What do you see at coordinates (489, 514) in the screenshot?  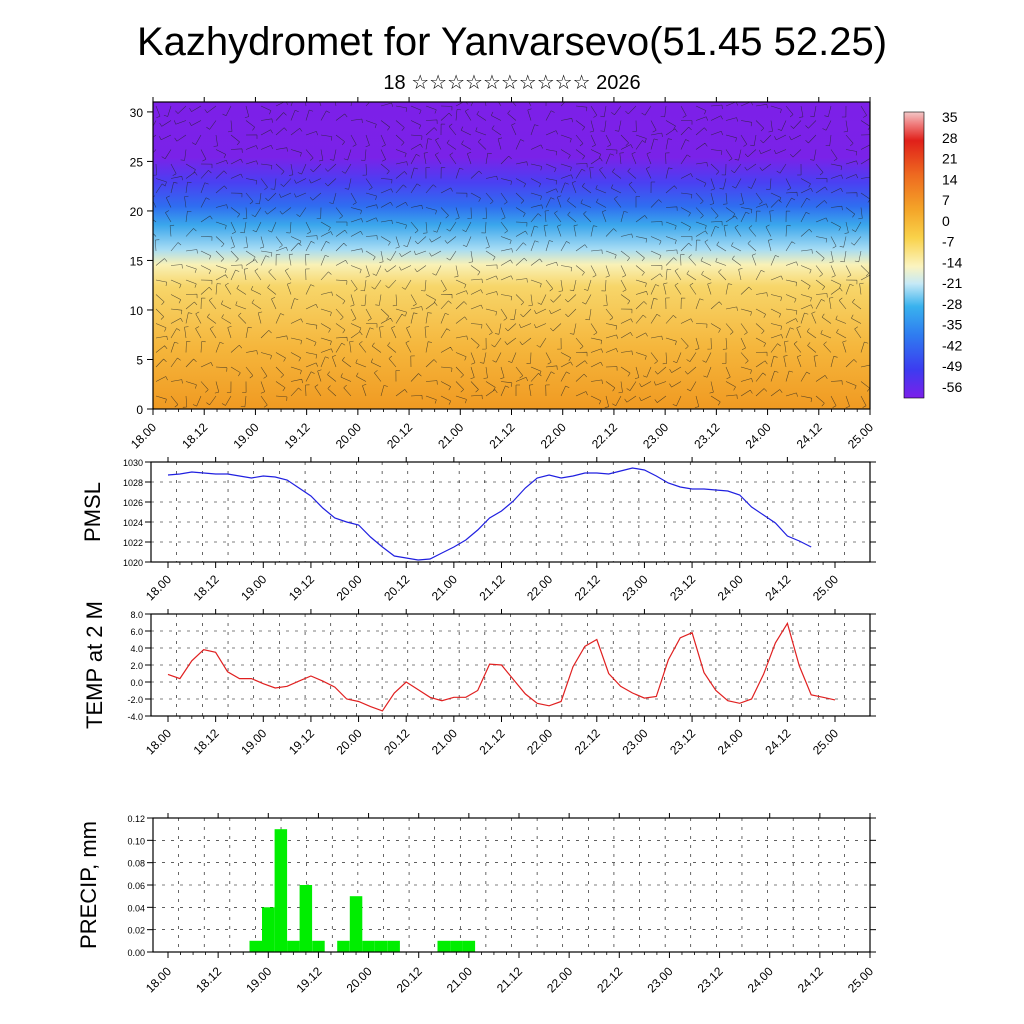 I see `pmsl-series-line` at bounding box center [489, 514].